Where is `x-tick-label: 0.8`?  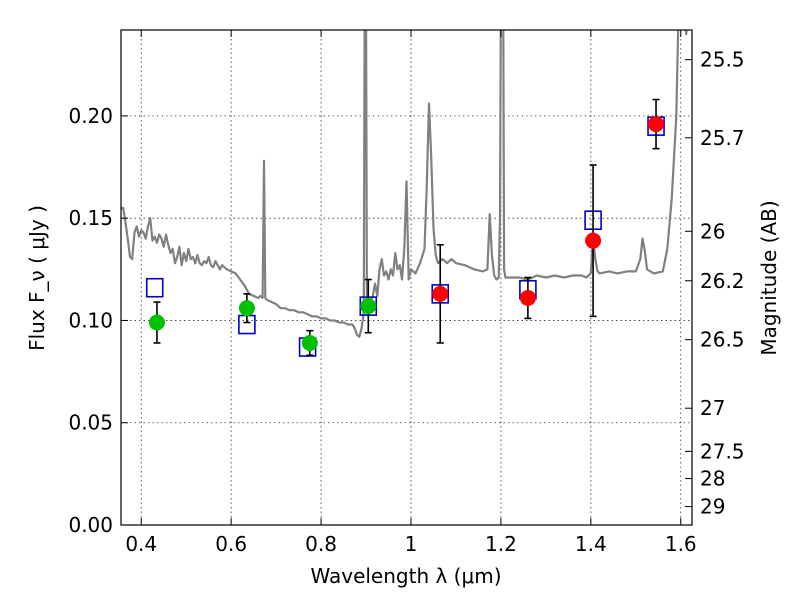 x-tick-label: 0.8 is located at coordinates (321, 544).